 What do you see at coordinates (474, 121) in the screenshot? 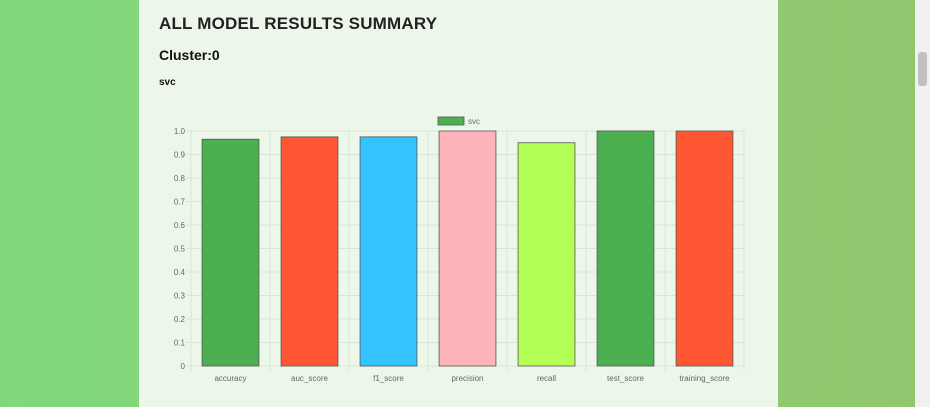
I see `legend-label: svc` at bounding box center [474, 121].